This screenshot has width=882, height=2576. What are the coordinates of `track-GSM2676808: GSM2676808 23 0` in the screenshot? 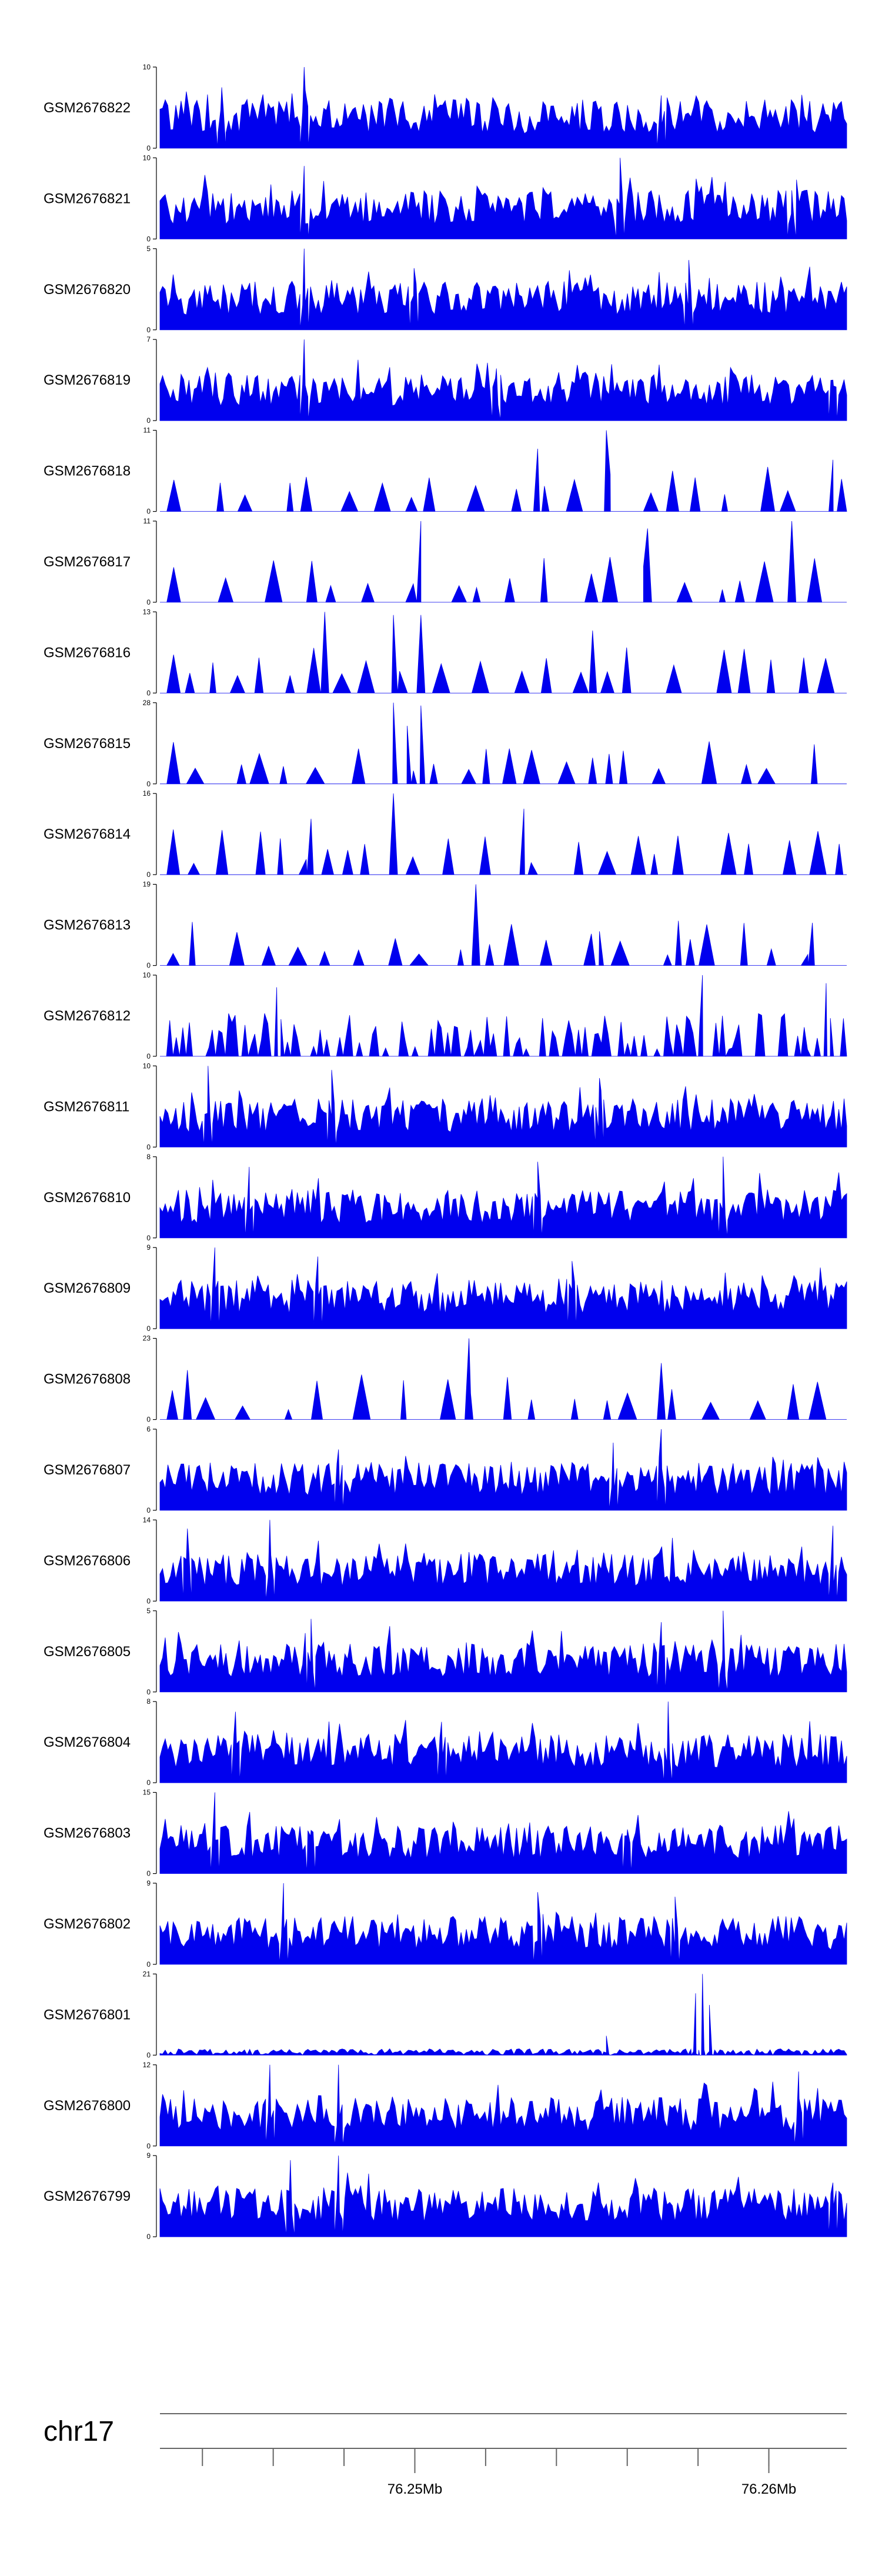 It's located at (445, 1379).